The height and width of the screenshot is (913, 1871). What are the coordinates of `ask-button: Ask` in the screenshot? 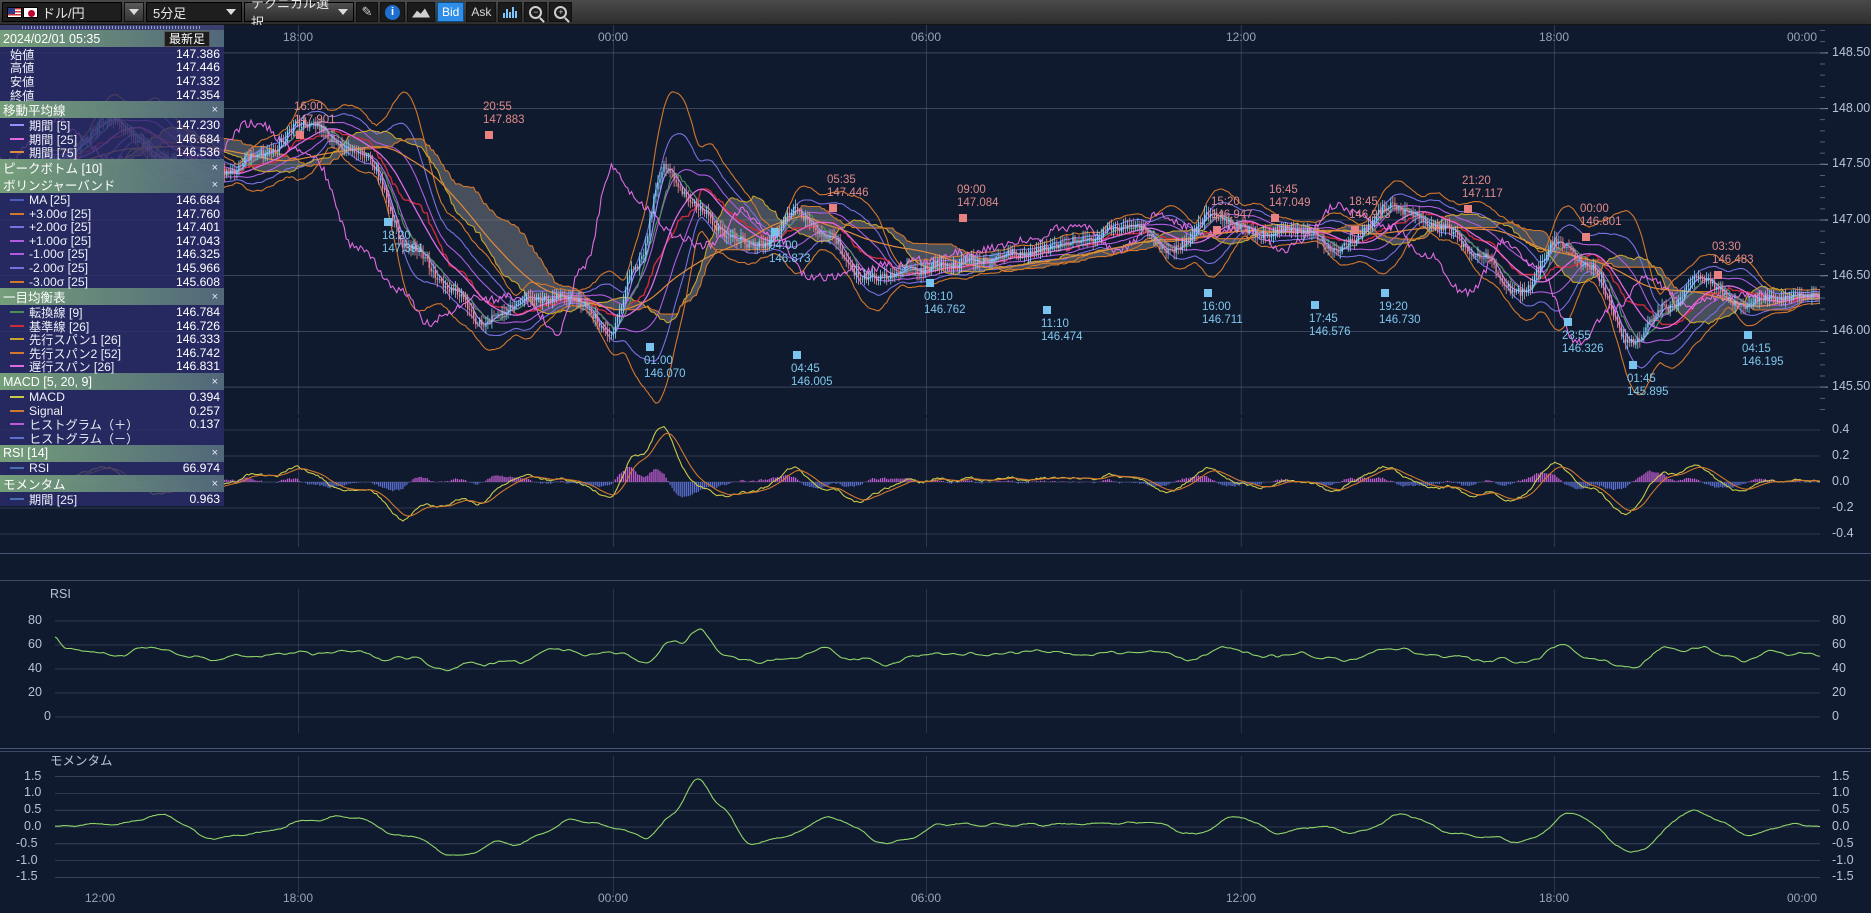 It's located at (481, 12).